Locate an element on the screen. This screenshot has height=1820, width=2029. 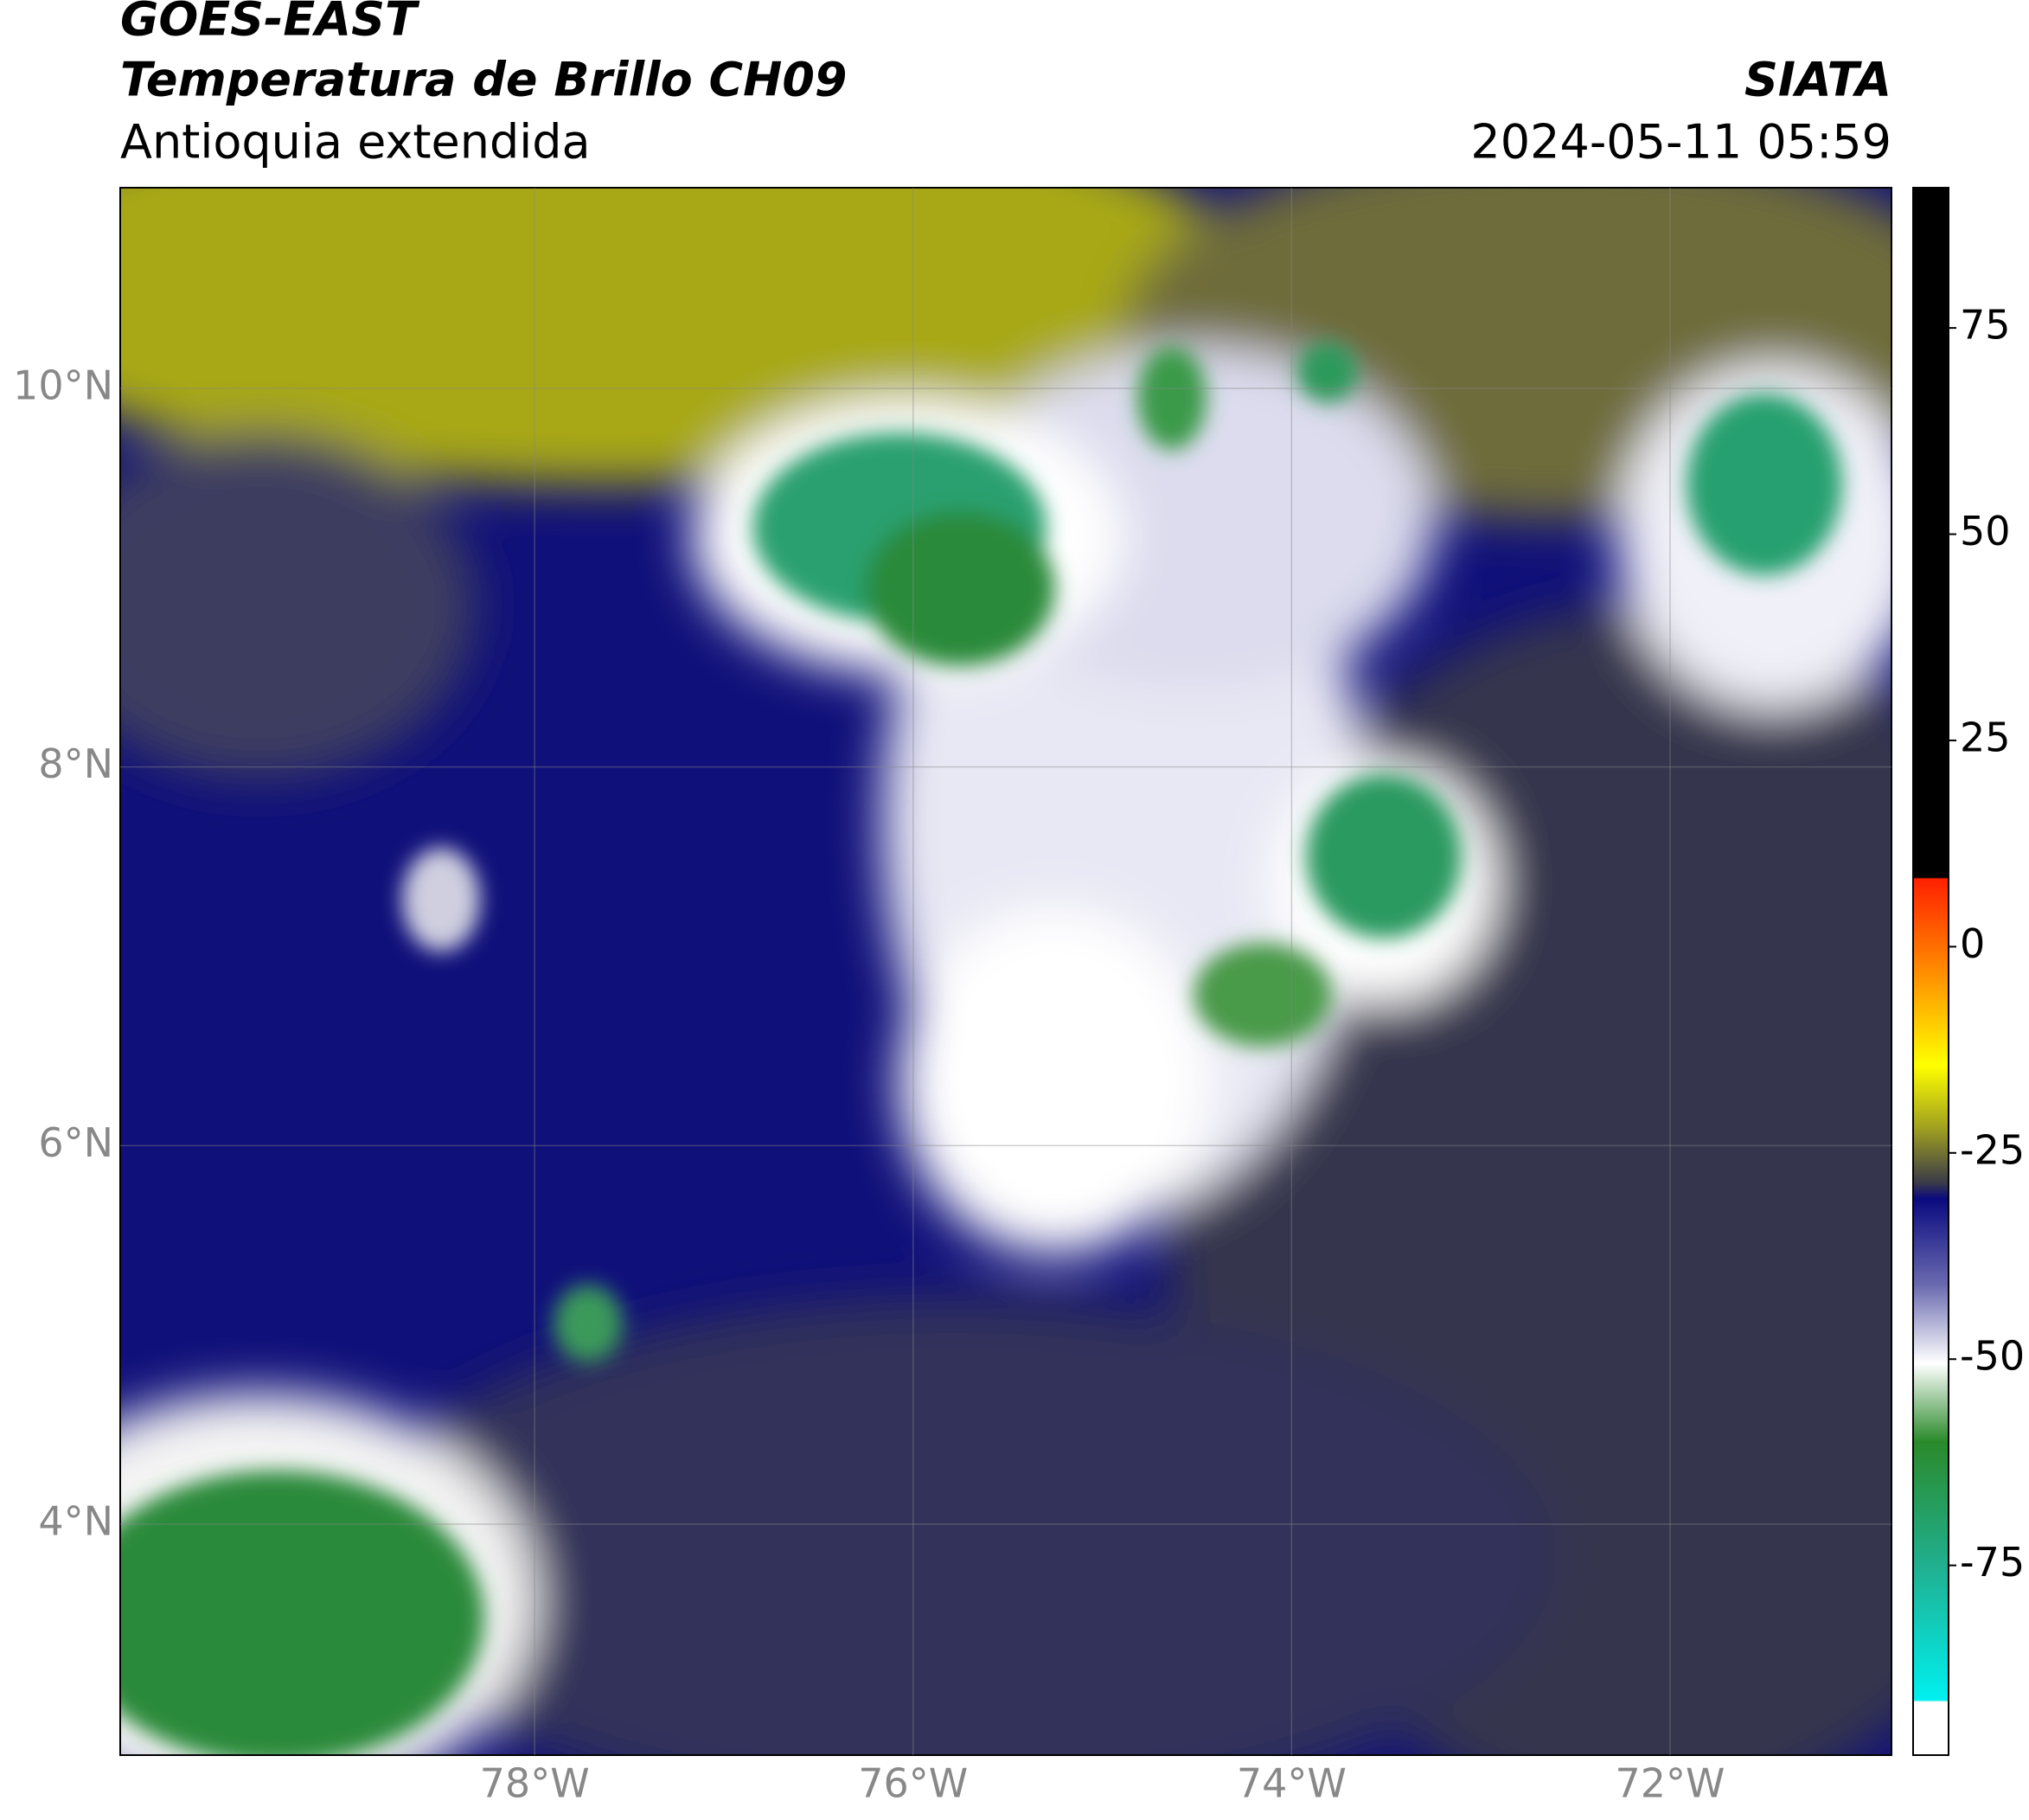
source: SIATA is located at coordinates (1817, 80).